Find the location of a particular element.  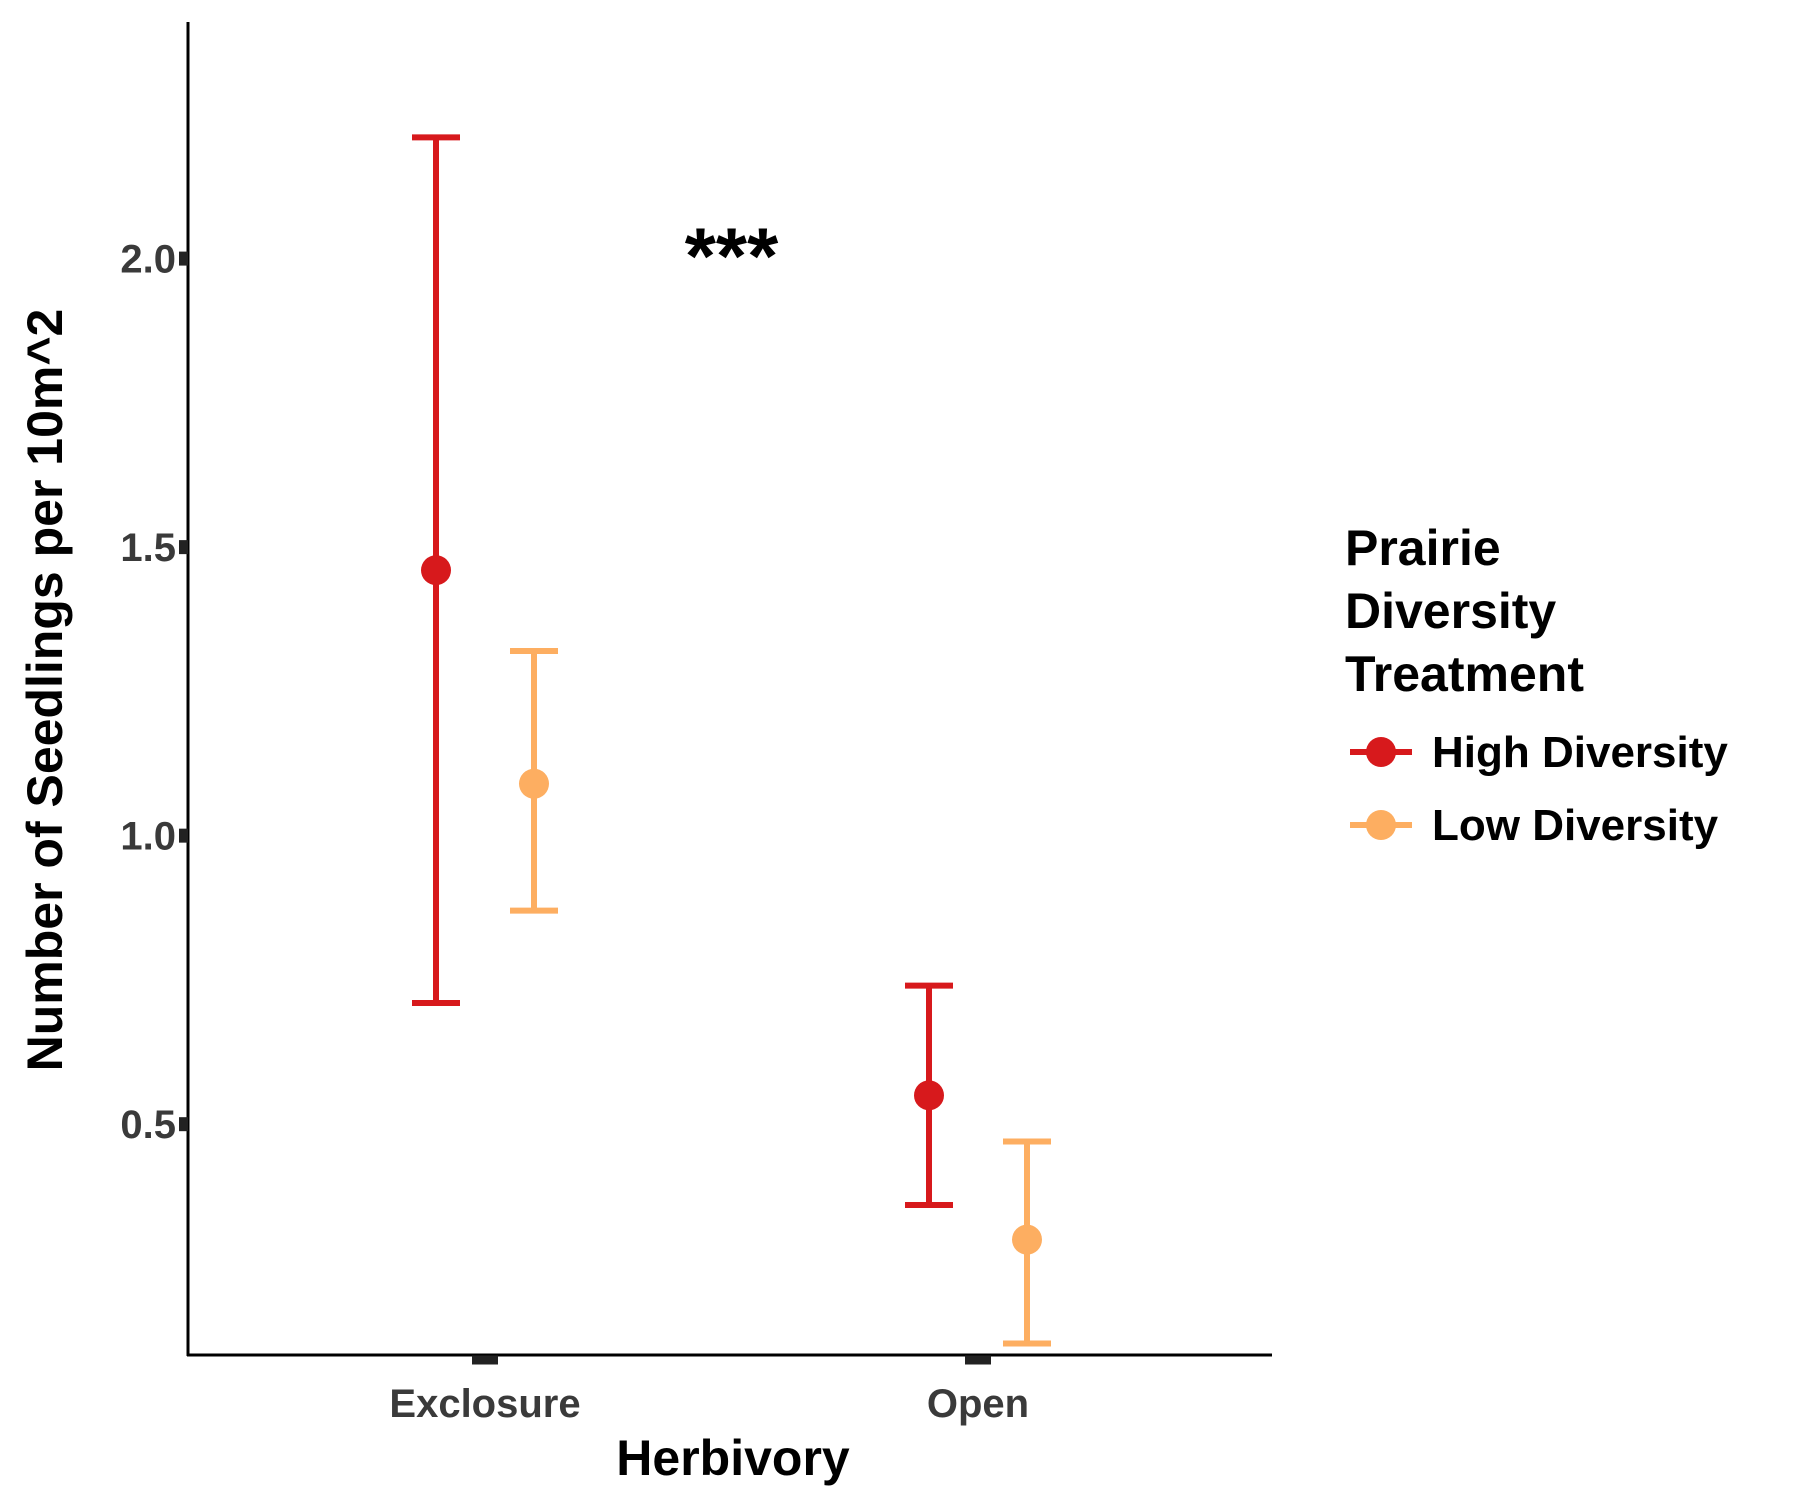

significance-annotation: *** is located at coordinates (732, 256).